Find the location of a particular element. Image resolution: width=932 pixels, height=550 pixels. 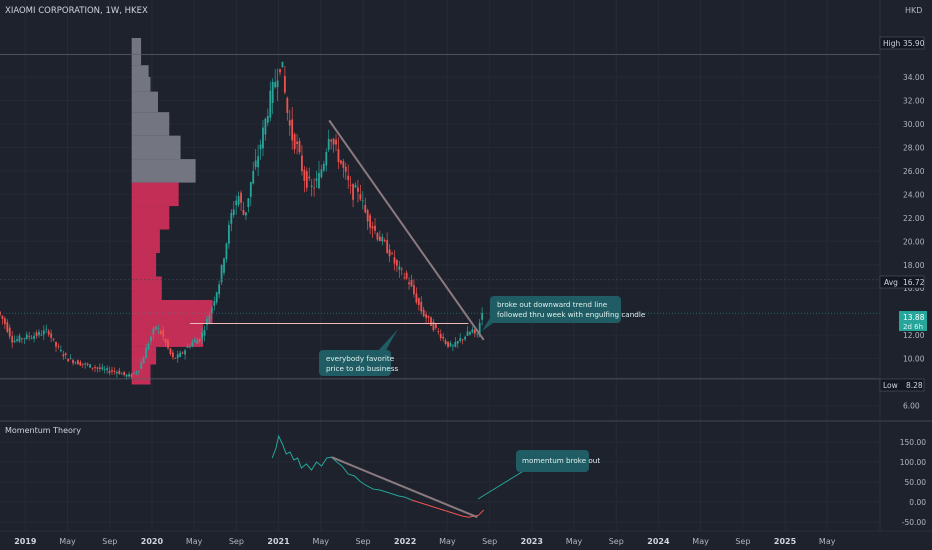

favorite-price-line2: price to do business is located at coordinates (362, 368).